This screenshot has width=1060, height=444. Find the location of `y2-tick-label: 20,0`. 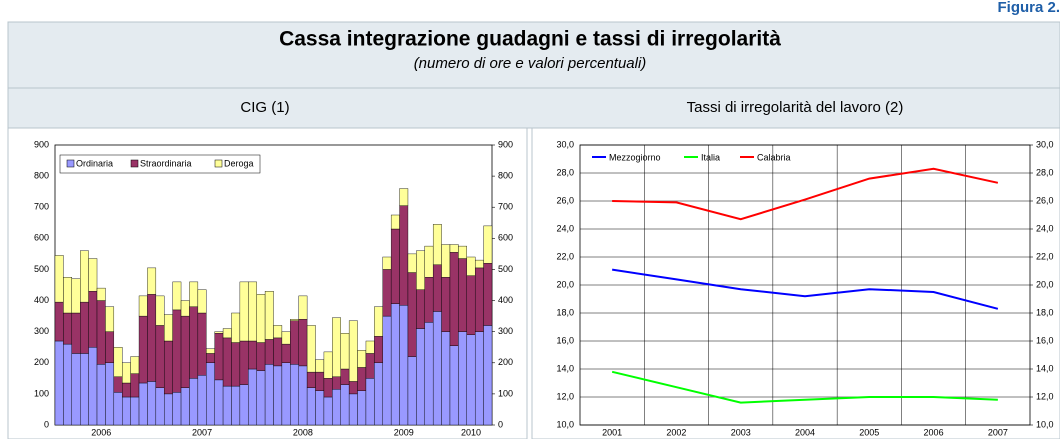

y2-tick-label: 20,0 is located at coordinates (1045, 284).